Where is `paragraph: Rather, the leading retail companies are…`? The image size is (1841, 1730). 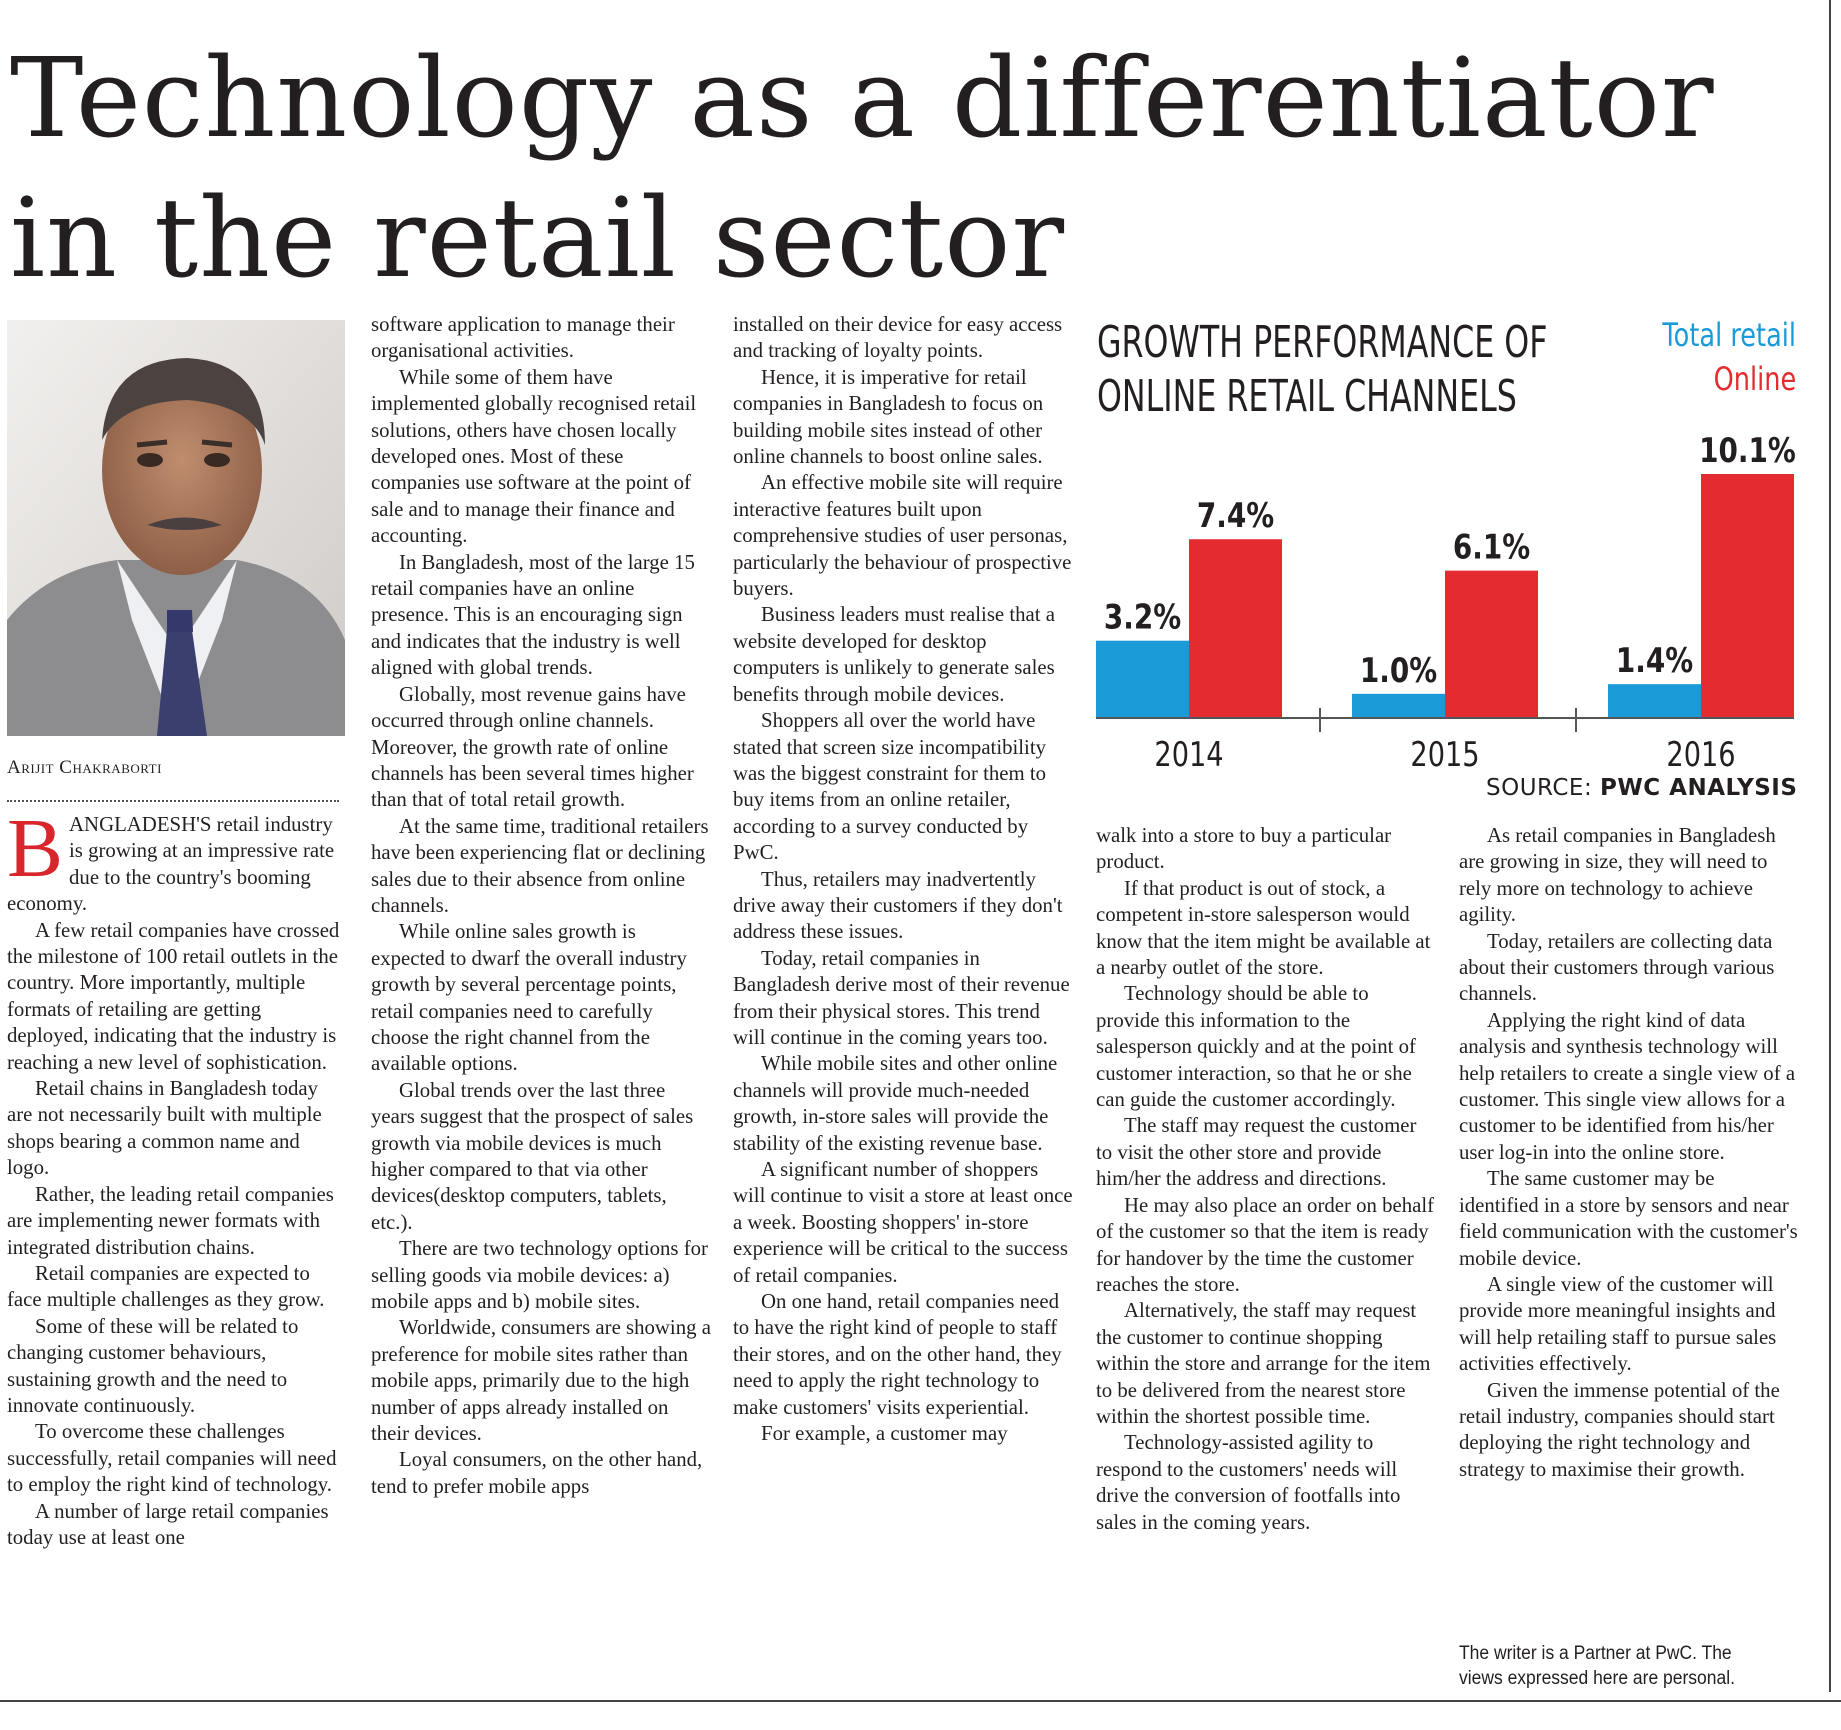 paragraph: Rather, the leading retail companies are… is located at coordinates (170, 1220).